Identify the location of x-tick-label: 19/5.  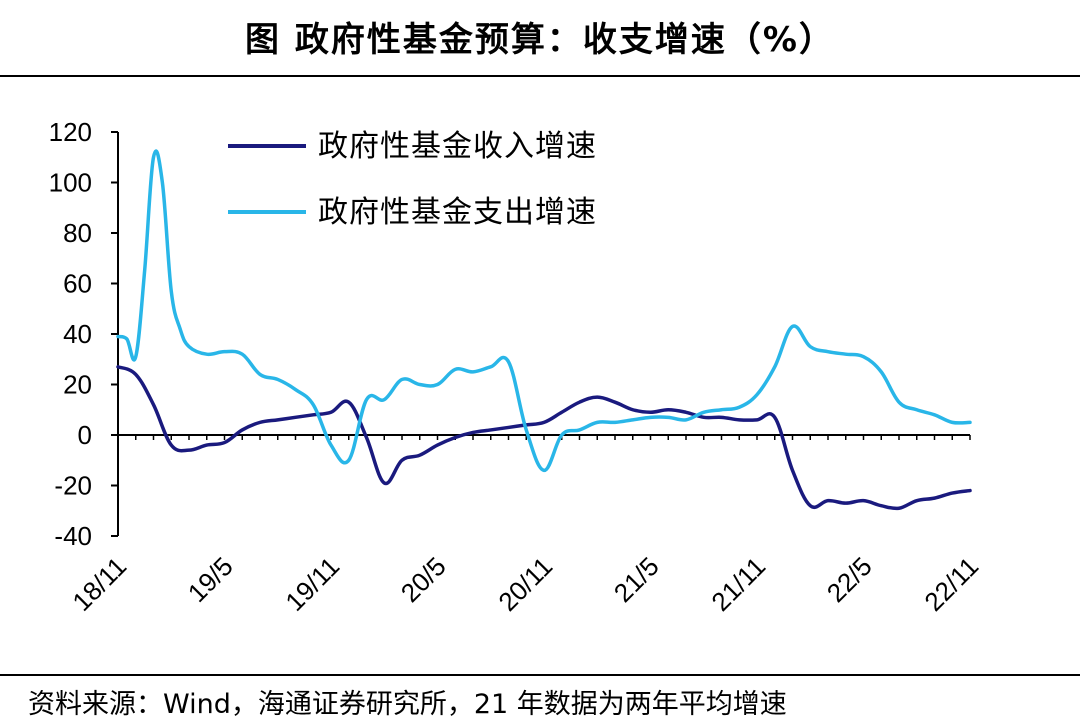
(210, 579).